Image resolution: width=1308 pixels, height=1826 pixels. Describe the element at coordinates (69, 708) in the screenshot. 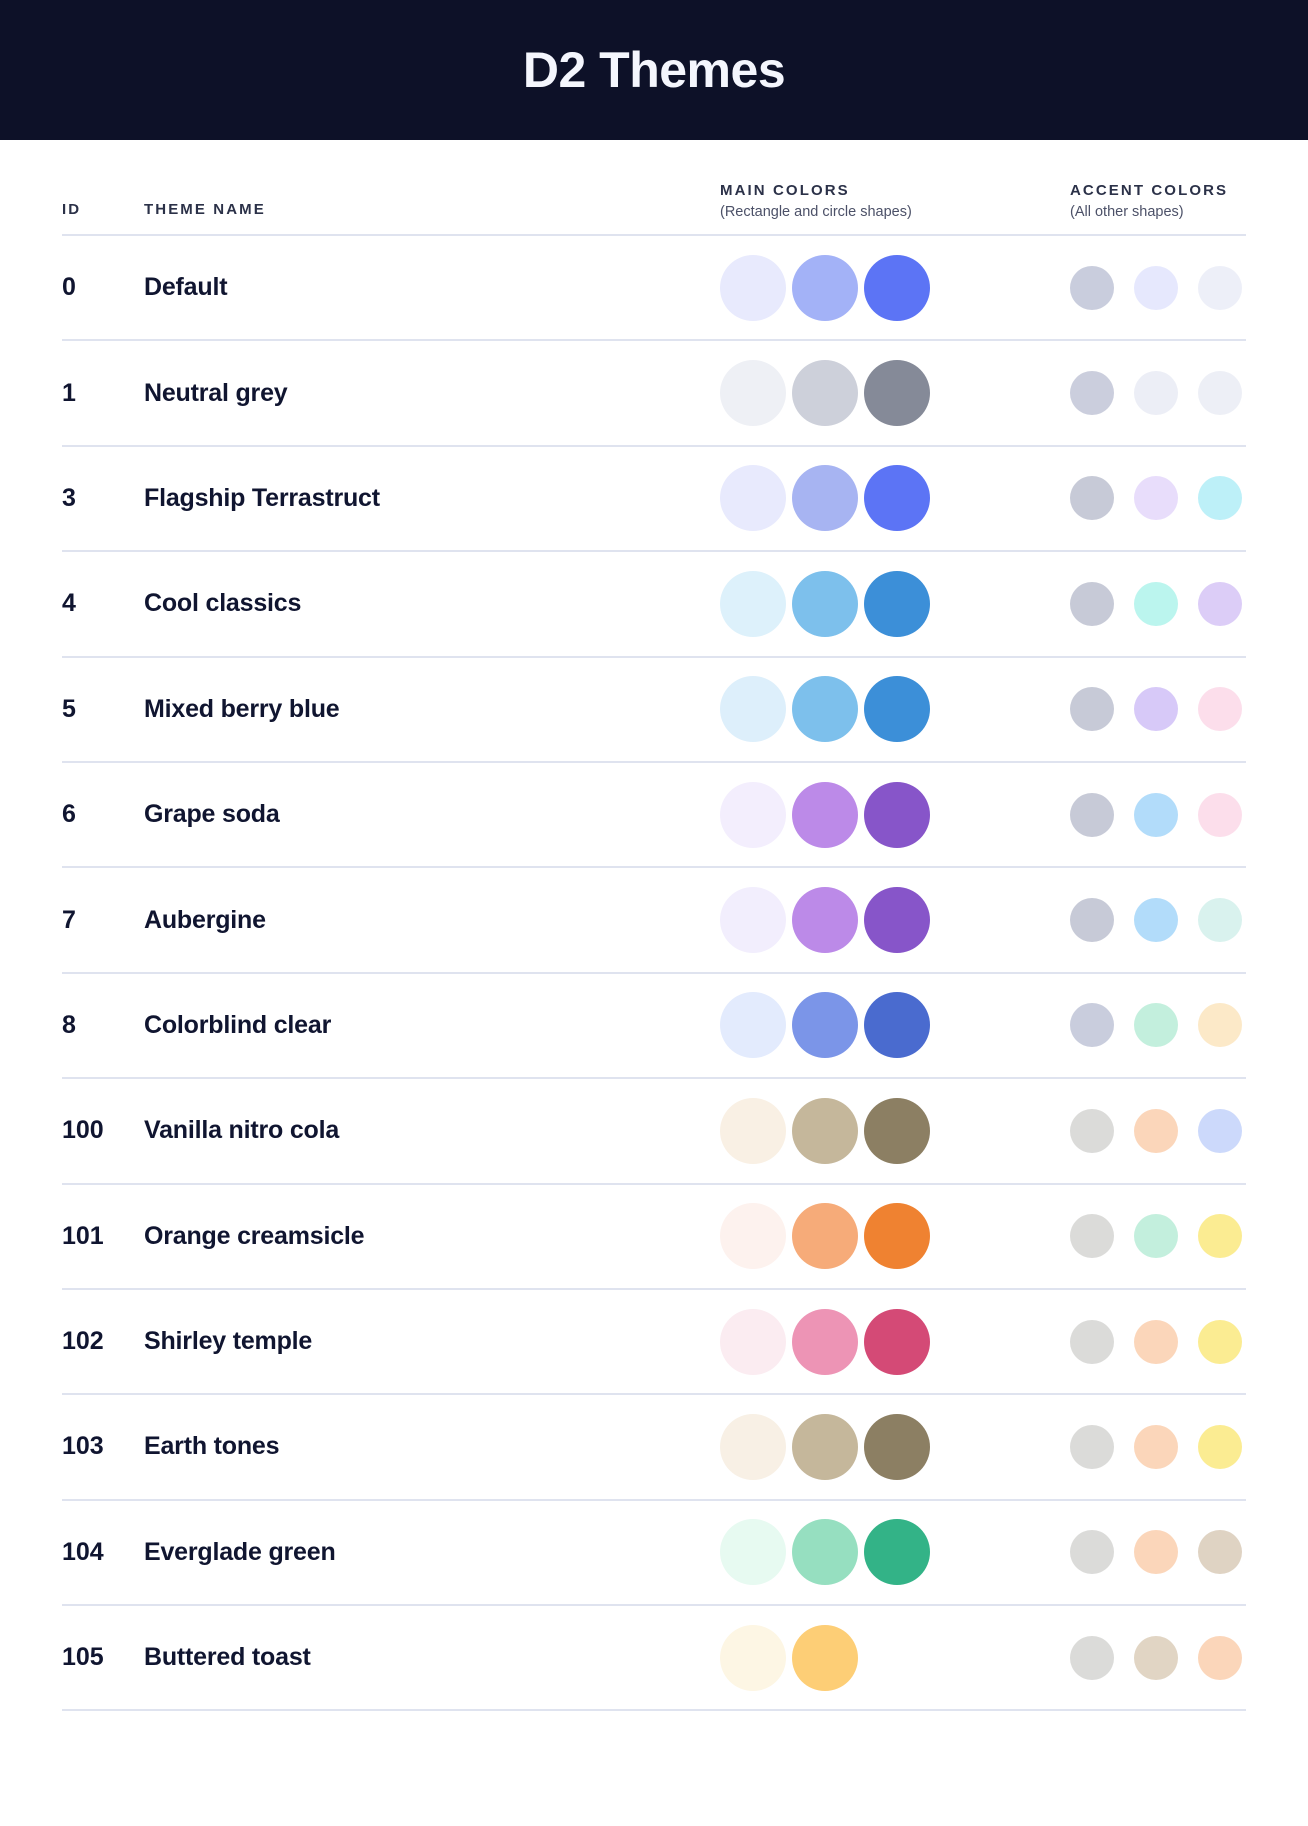

I see `theme-id: 5` at that location.